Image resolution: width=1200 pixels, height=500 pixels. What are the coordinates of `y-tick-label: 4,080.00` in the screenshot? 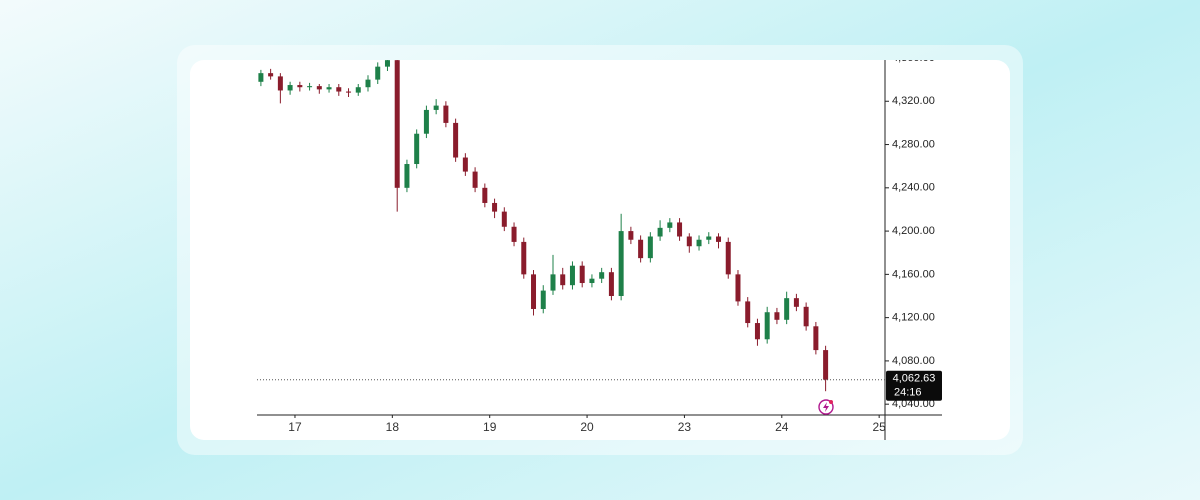 It's located at (913, 361).